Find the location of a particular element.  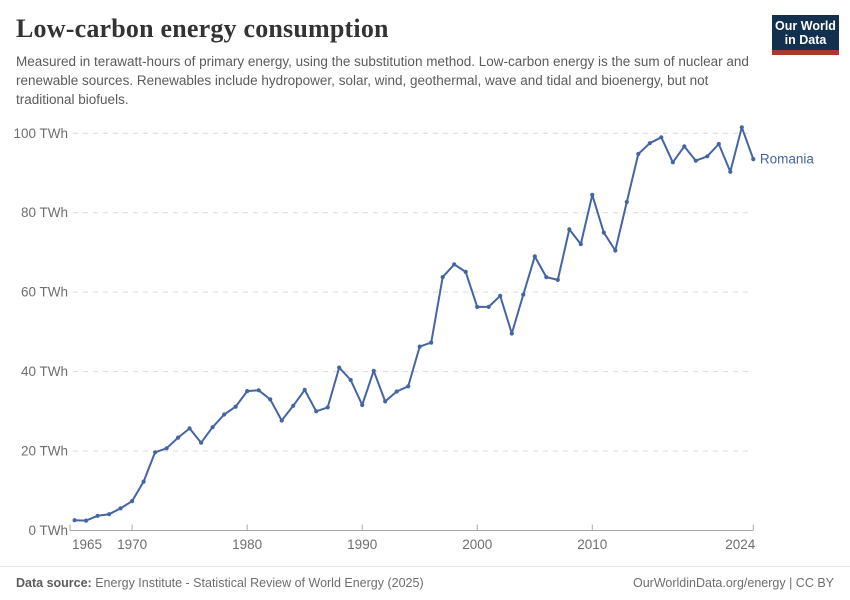

x-tick-label: 2010 is located at coordinates (592, 544).